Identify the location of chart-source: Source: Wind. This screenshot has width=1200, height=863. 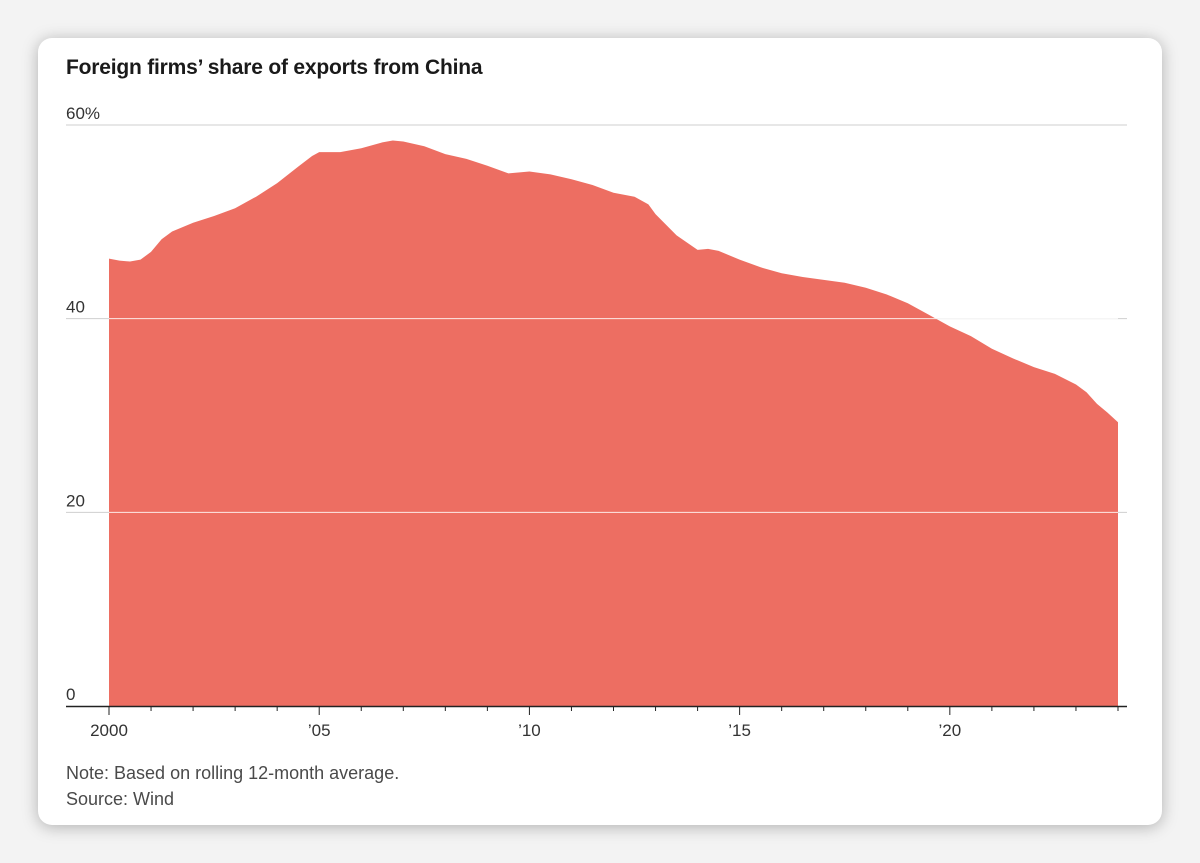
(120, 799).